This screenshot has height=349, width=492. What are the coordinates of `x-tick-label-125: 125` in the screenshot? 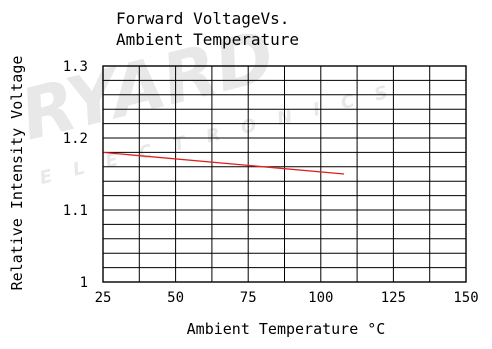 It's located at (393, 298).